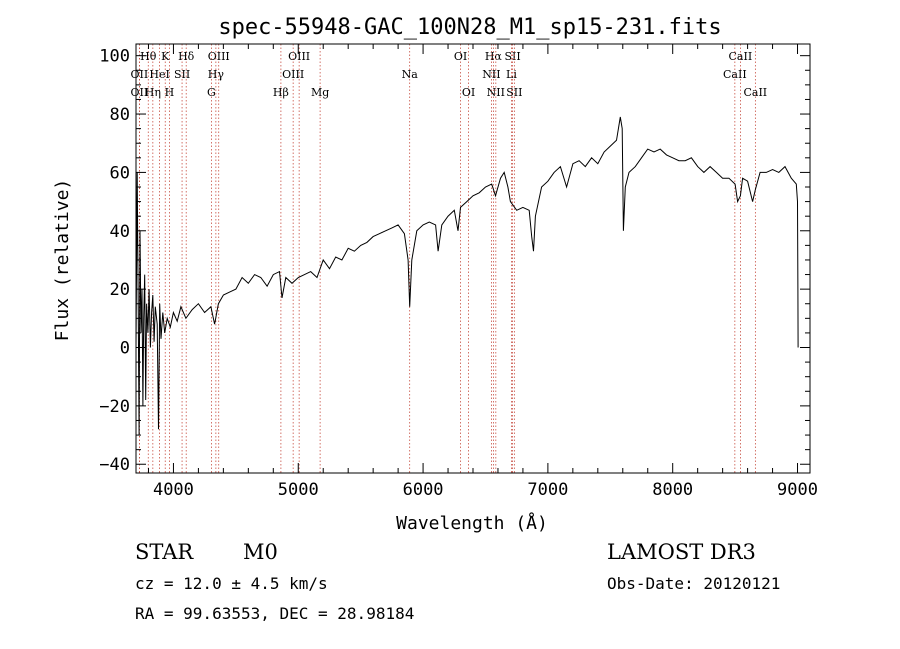  I want to click on marker-label: K, so click(165, 56).